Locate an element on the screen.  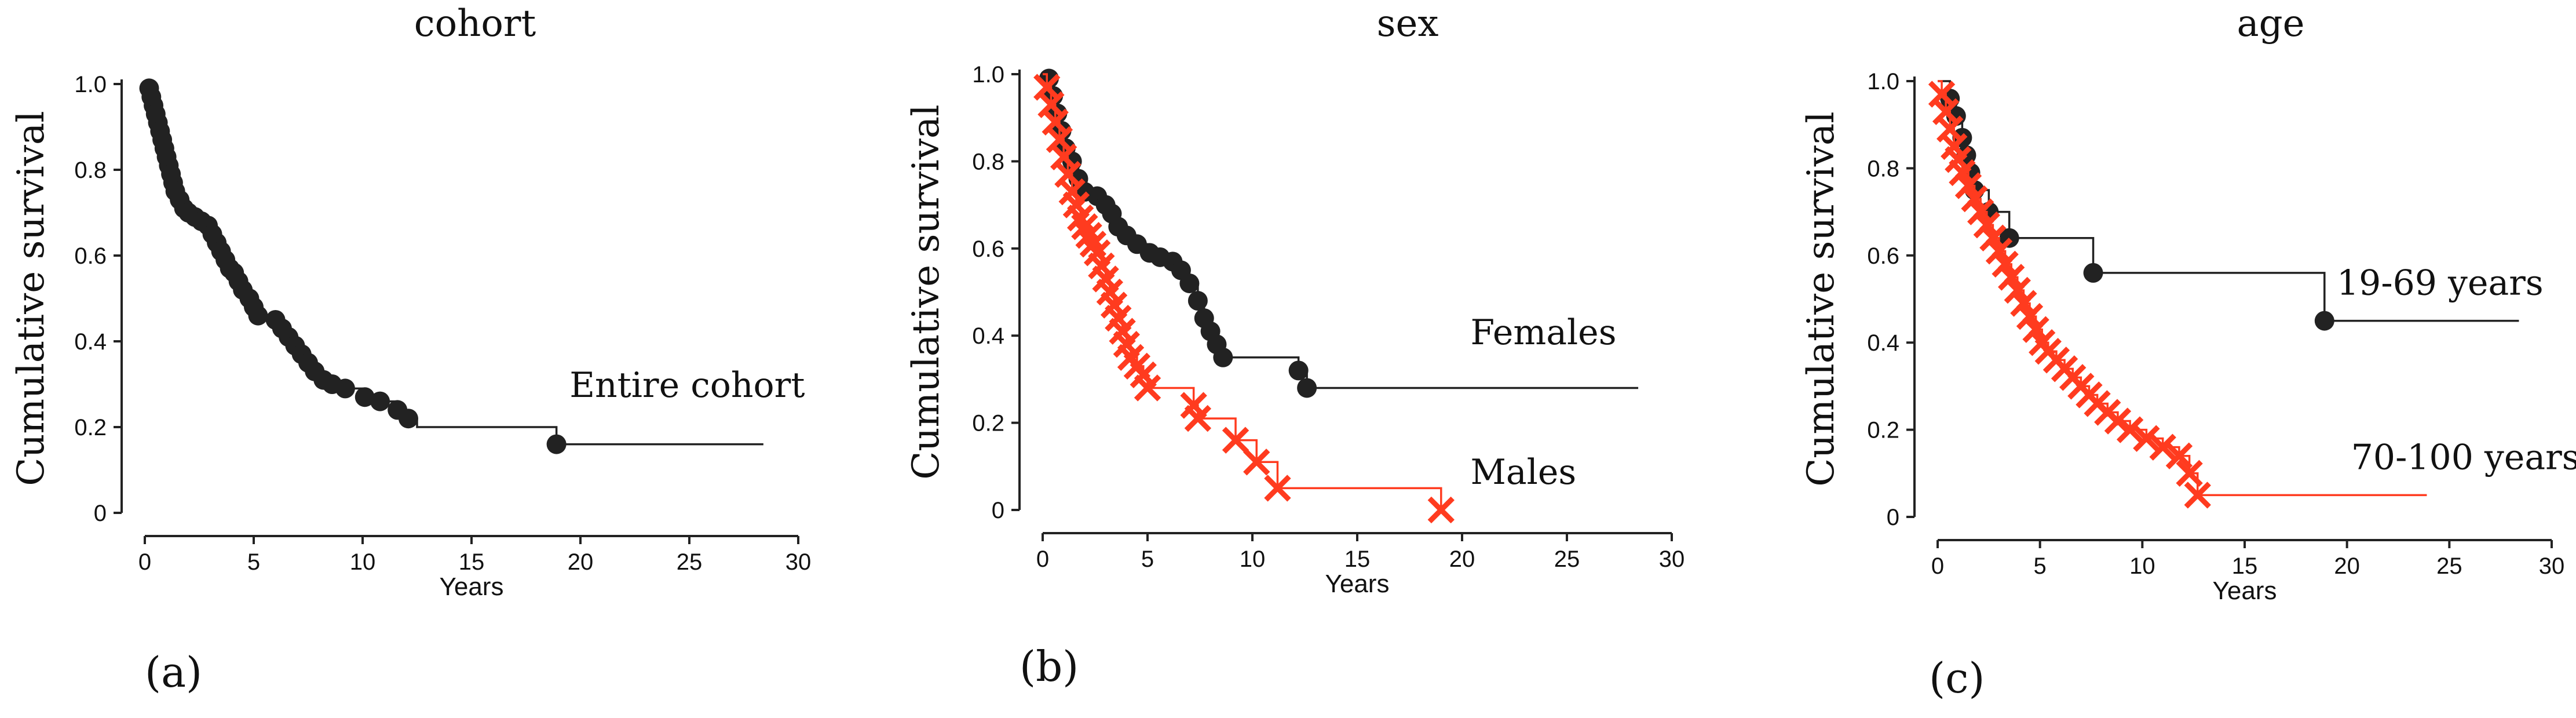
series-entire-cohort is located at coordinates (451, 266).